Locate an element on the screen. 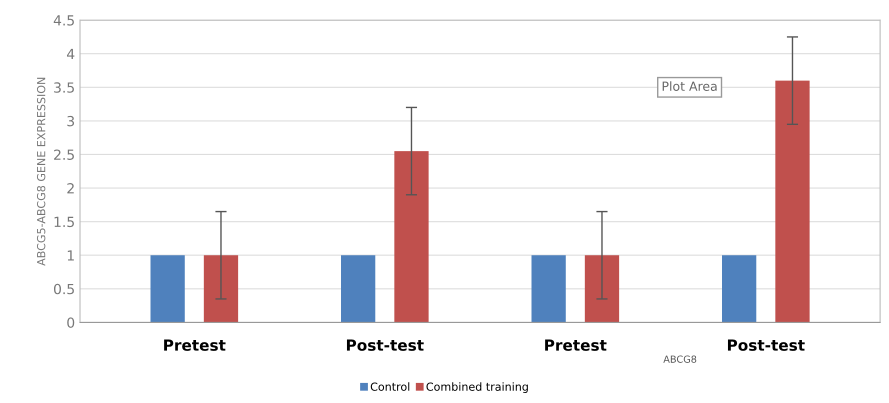  y-tick-label: 1.5 is located at coordinates (64, 222).